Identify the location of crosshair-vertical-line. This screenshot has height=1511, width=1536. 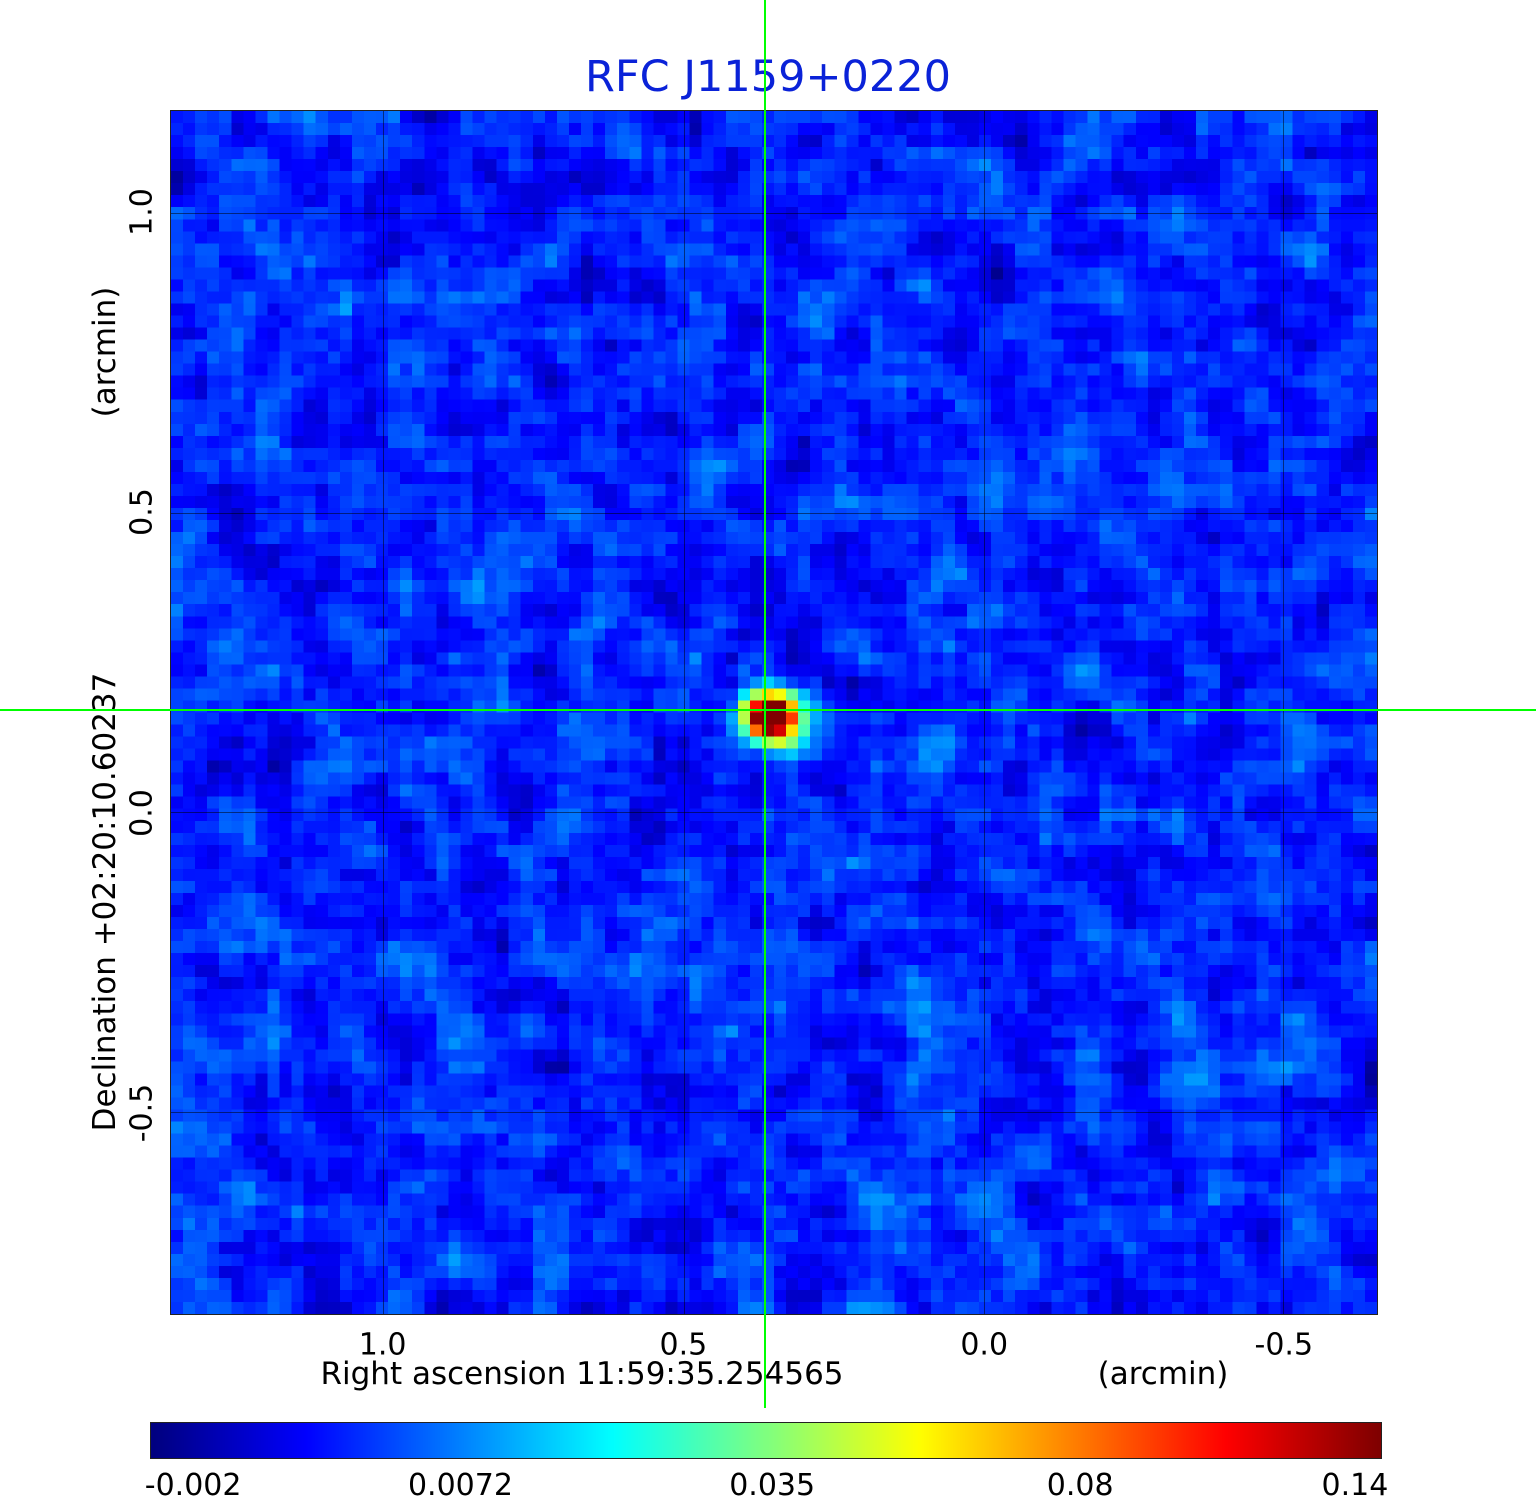
(765, 704).